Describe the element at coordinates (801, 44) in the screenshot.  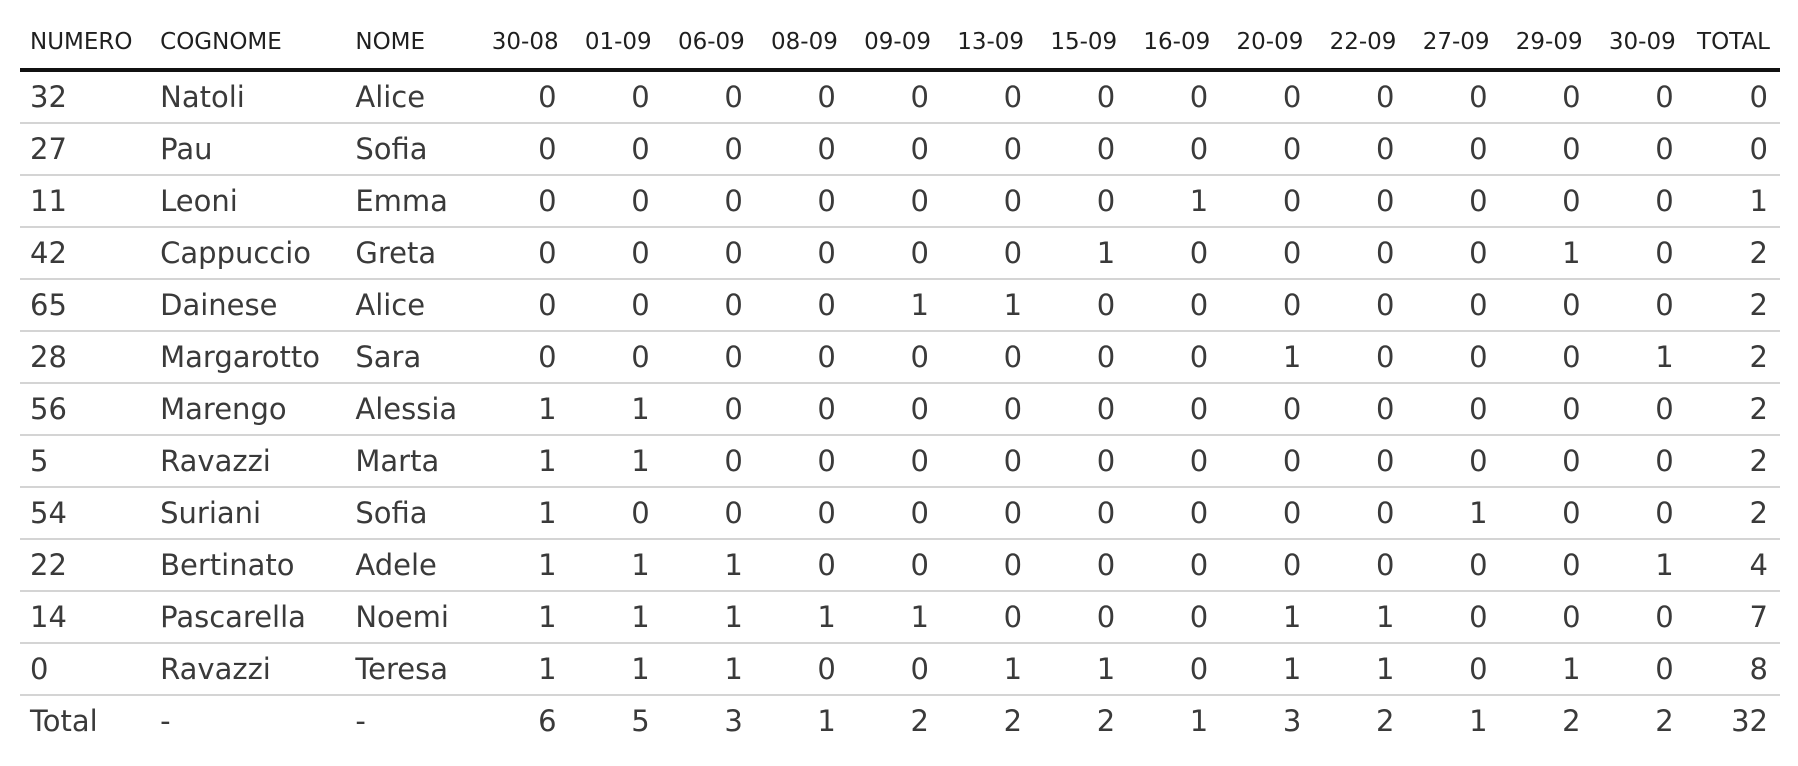
I see `column-header-date-08-09: 08-09` at that location.